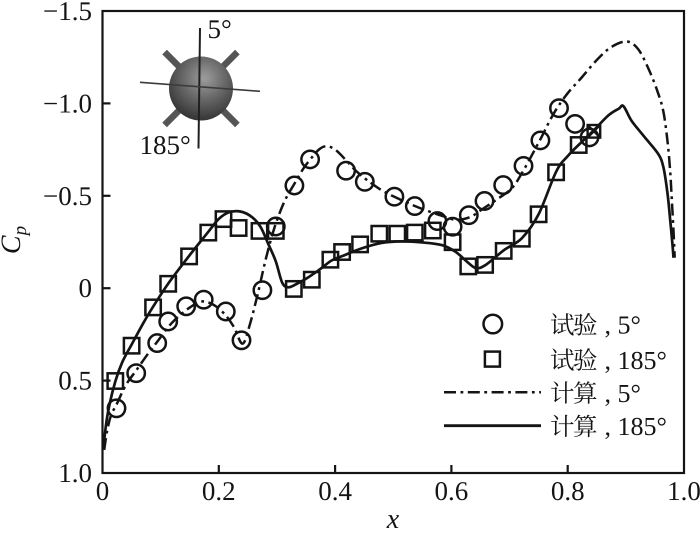 This screenshot has width=700, height=533. I want to click on svg-text: 0.5, so click(75, 381).